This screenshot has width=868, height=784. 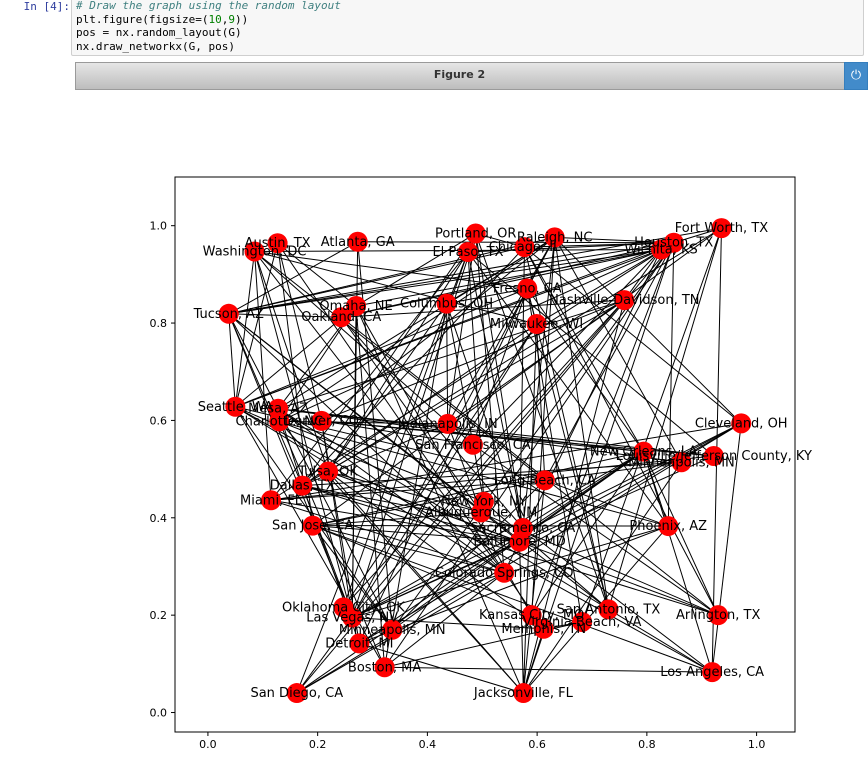 I want to click on node-label: Mesa, AZ, so click(x=278, y=409).